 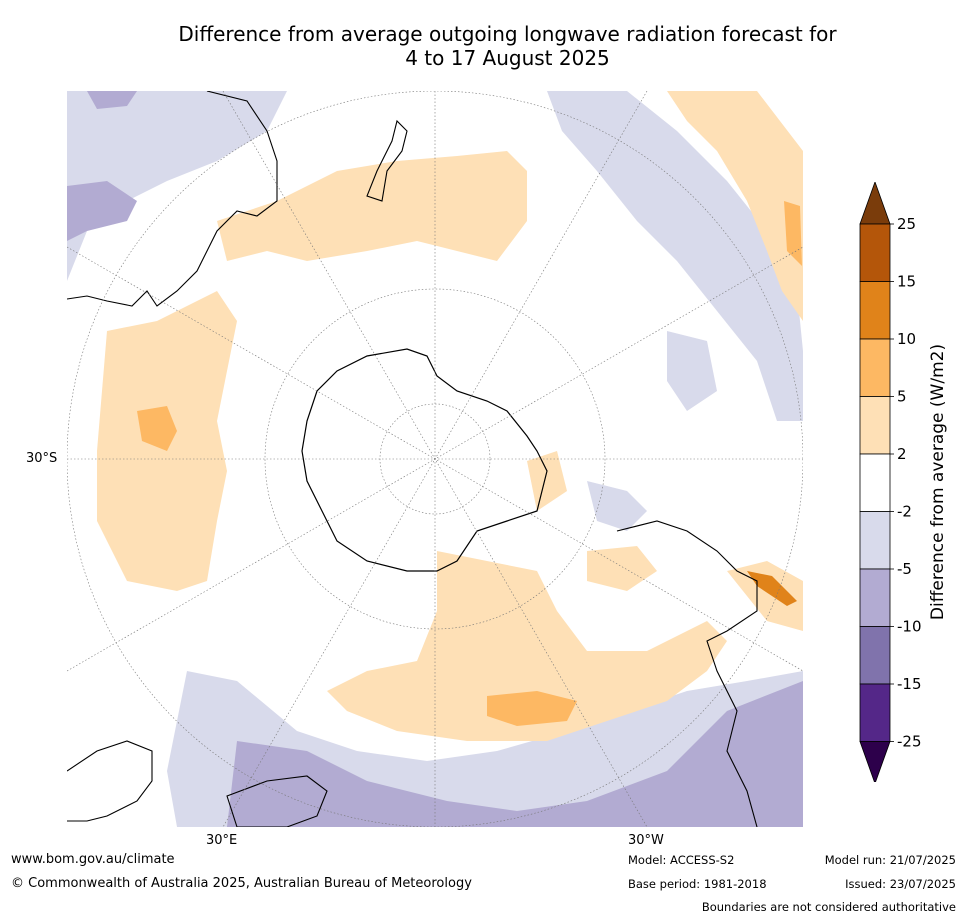 What do you see at coordinates (102, 211) in the screenshot?
I see `anomaly-neg5-northwest` at bounding box center [102, 211].